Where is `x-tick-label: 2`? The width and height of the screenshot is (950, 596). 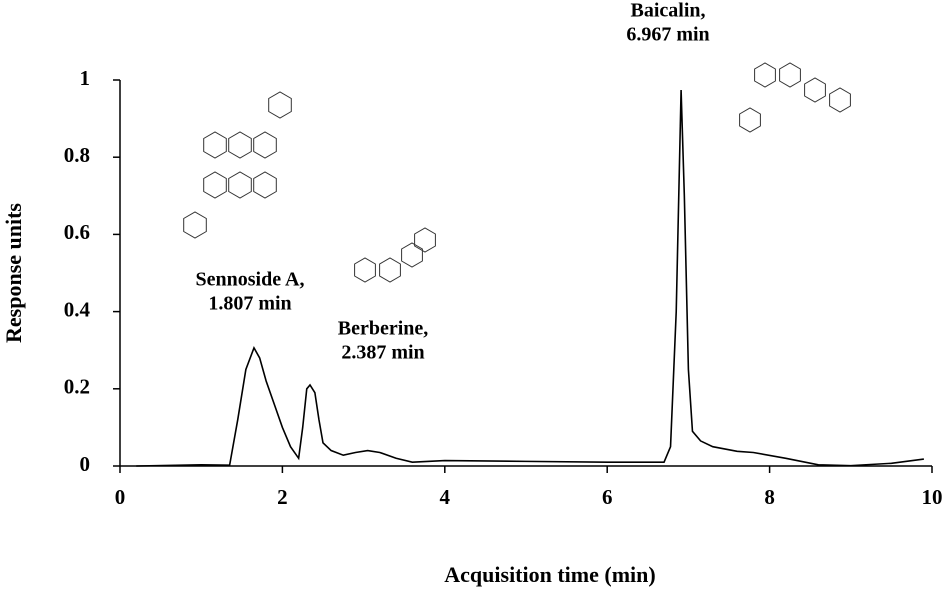 x-tick-label: 2 is located at coordinates (282, 497).